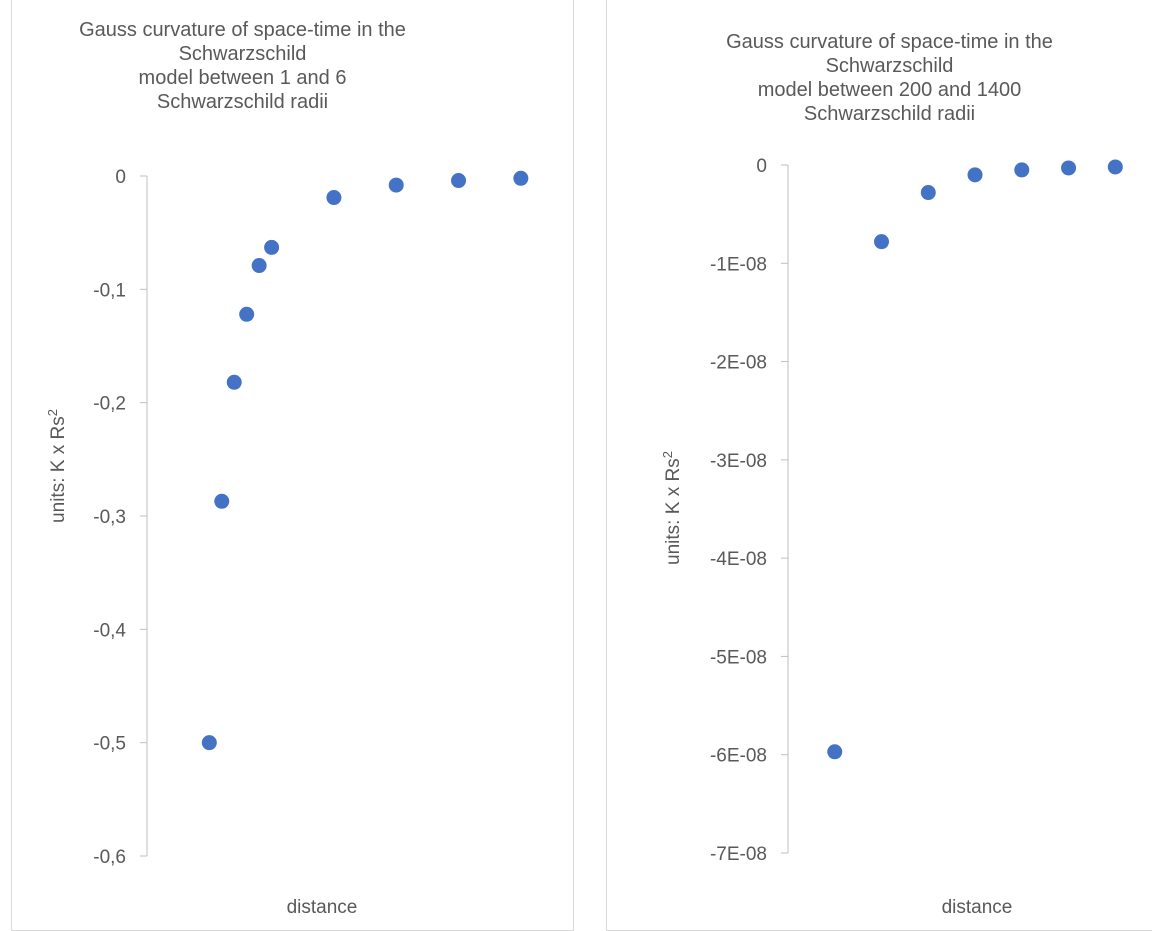 Image resolution: width=1152 pixels, height=931 pixels. Describe the element at coordinates (109, 630) in the screenshot. I see `y-tick-label: -0,4` at that location.